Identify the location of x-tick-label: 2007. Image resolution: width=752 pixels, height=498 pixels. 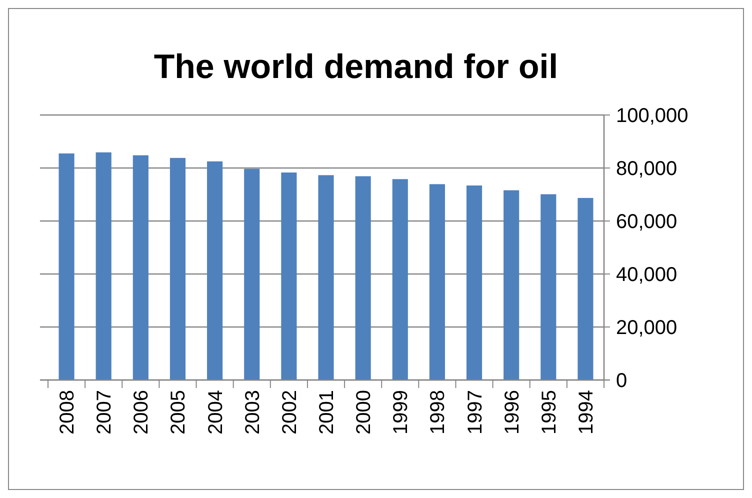
(105, 412).